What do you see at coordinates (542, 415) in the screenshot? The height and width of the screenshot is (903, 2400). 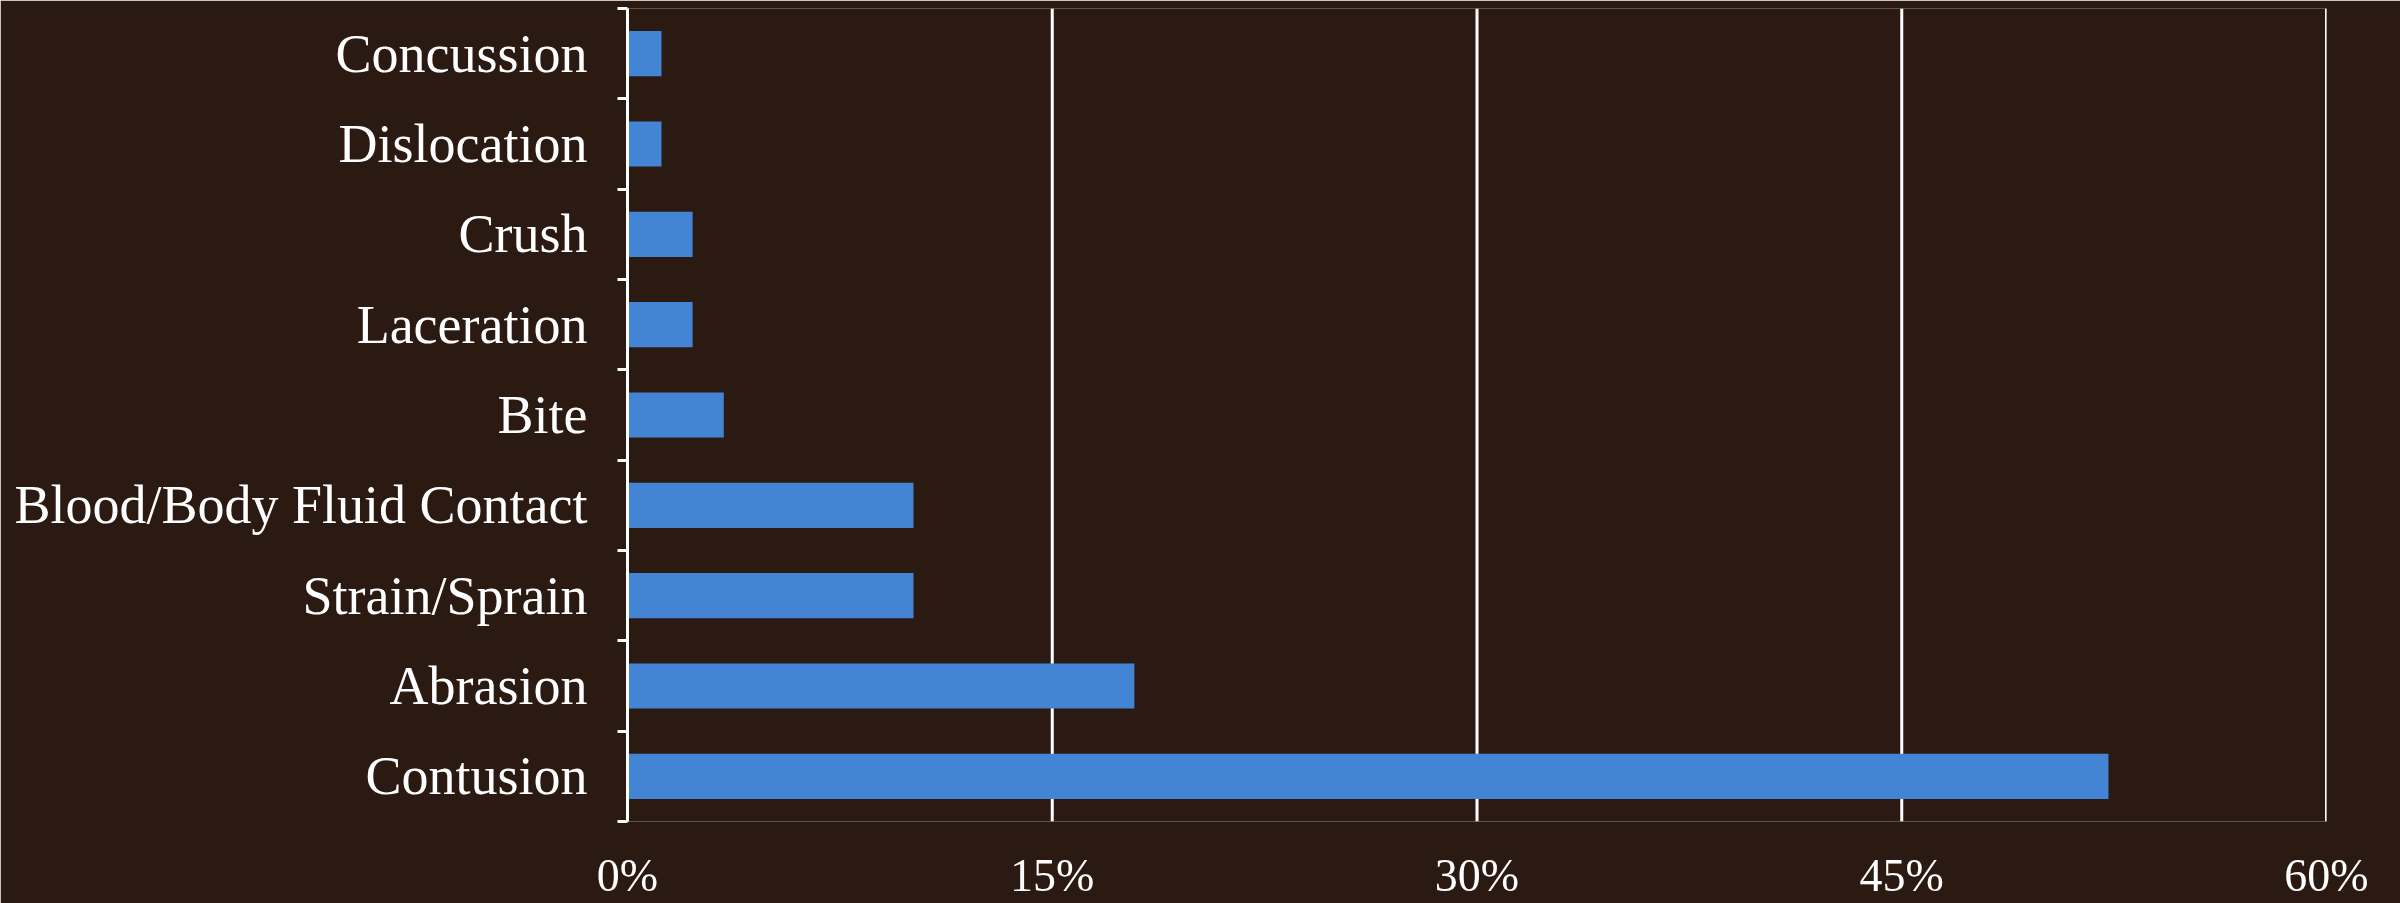 I see `y-tick-label: Bite` at bounding box center [542, 415].